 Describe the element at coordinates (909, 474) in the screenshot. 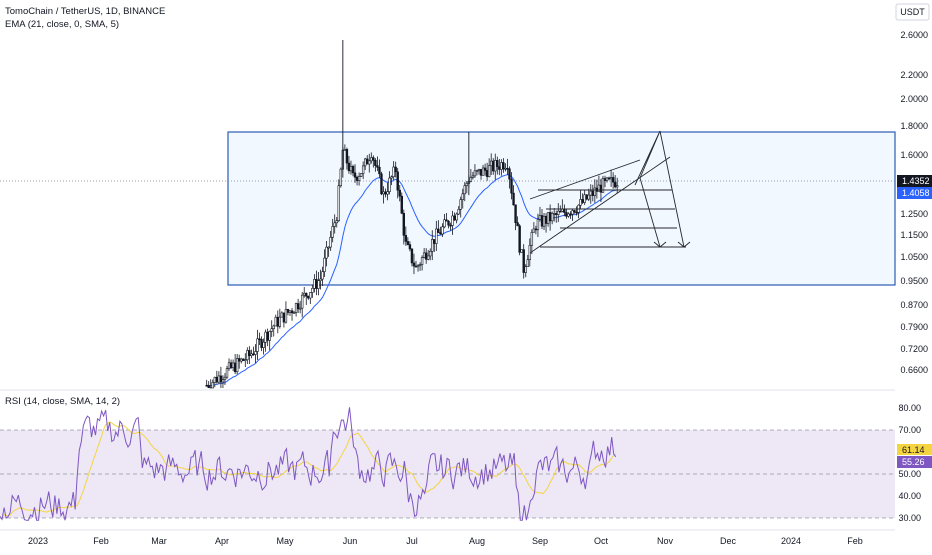

I see `rsi-tick-label: 50.00` at that location.